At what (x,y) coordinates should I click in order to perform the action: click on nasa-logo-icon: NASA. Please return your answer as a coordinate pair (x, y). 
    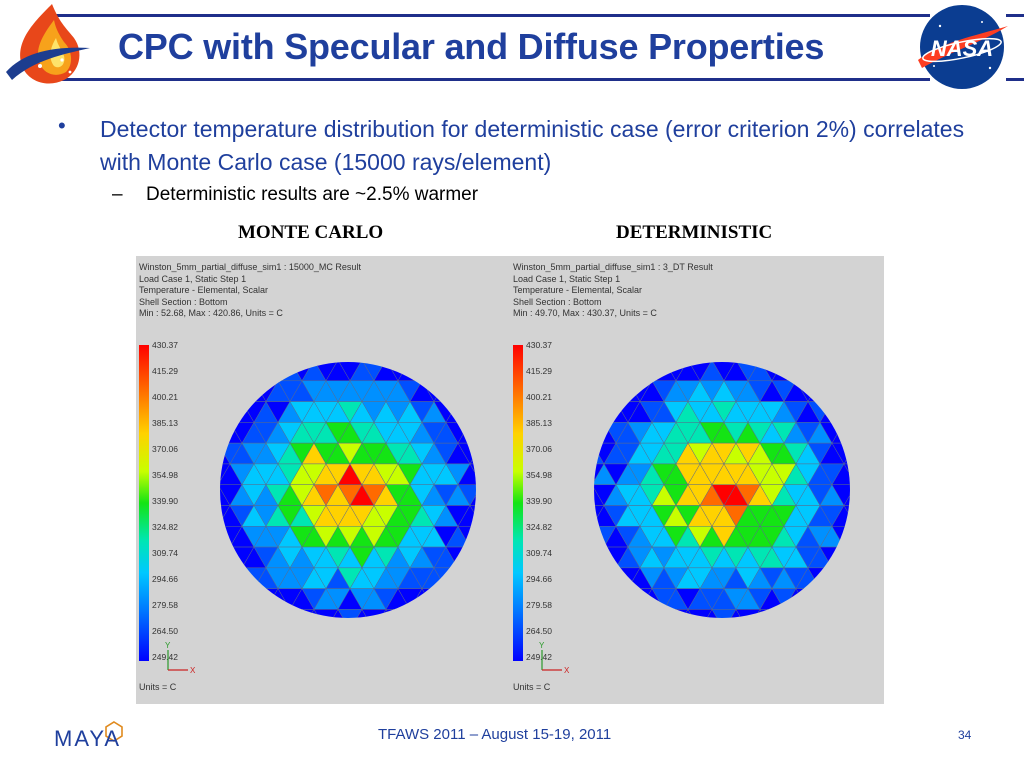
    Looking at the image, I should click on (963, 47).